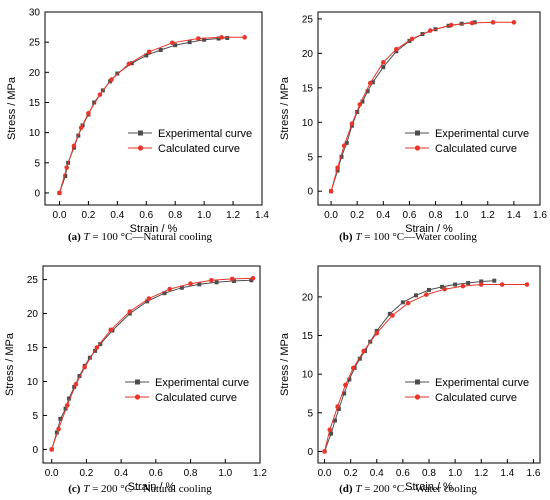 The image size is (550, 500). Describe the element at coordinates (75, 489) in the screenshot. I see `caption-letter: (c)` at that location.